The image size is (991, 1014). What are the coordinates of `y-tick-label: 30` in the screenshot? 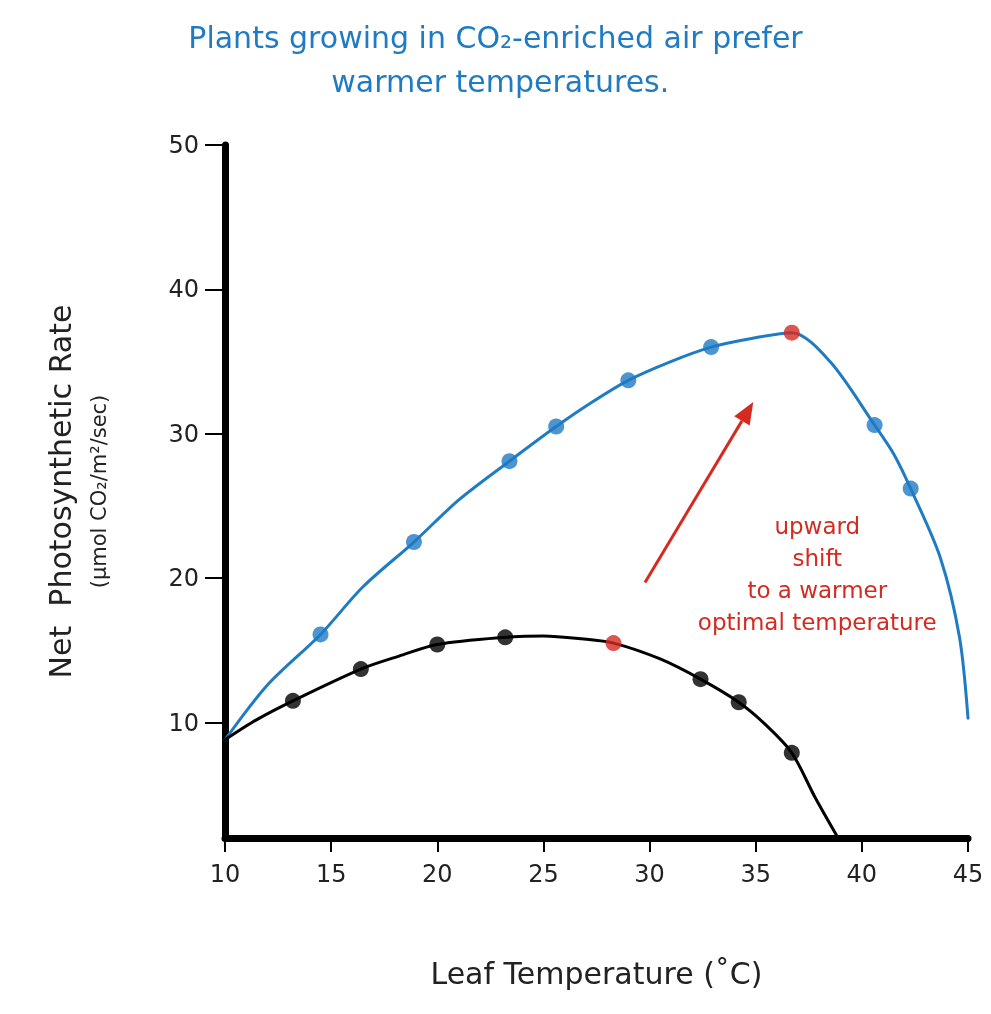 It's located at (183, 433).